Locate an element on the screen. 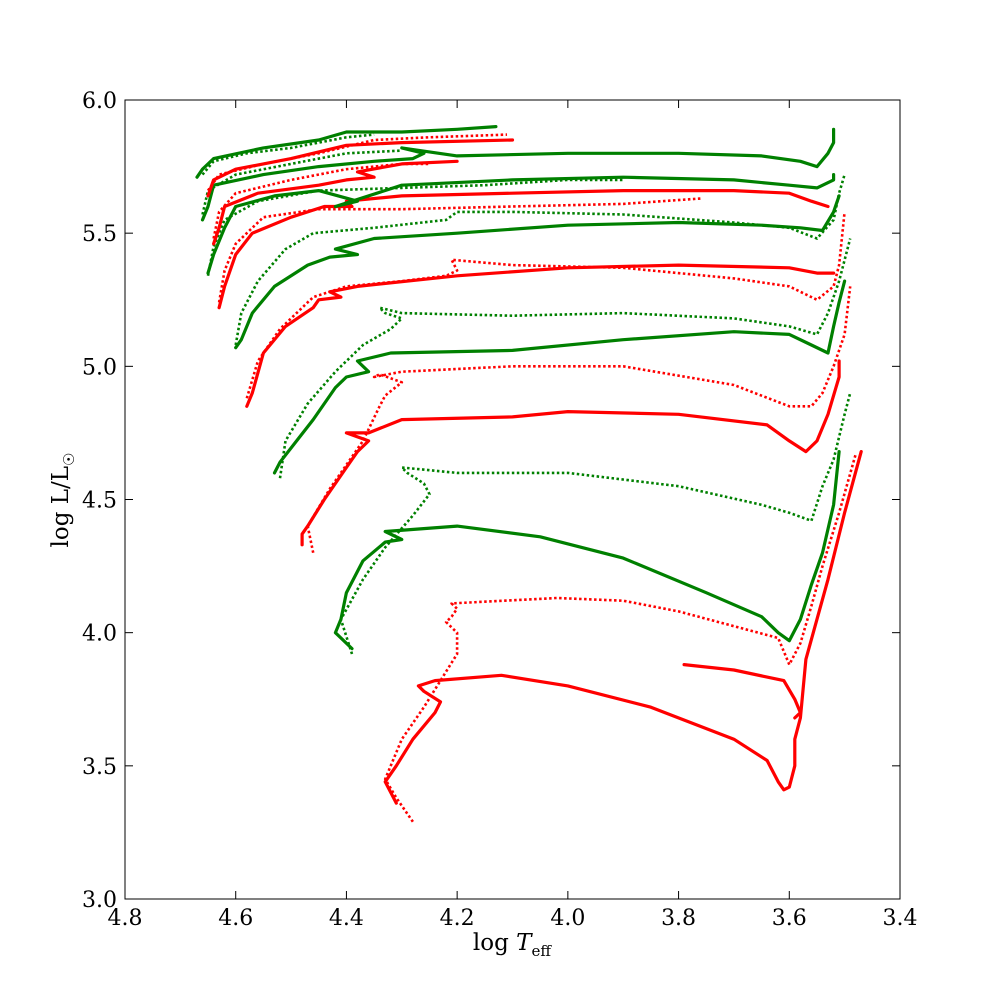  x-tick-label: 4.2 is located at coordinates (457, 918).